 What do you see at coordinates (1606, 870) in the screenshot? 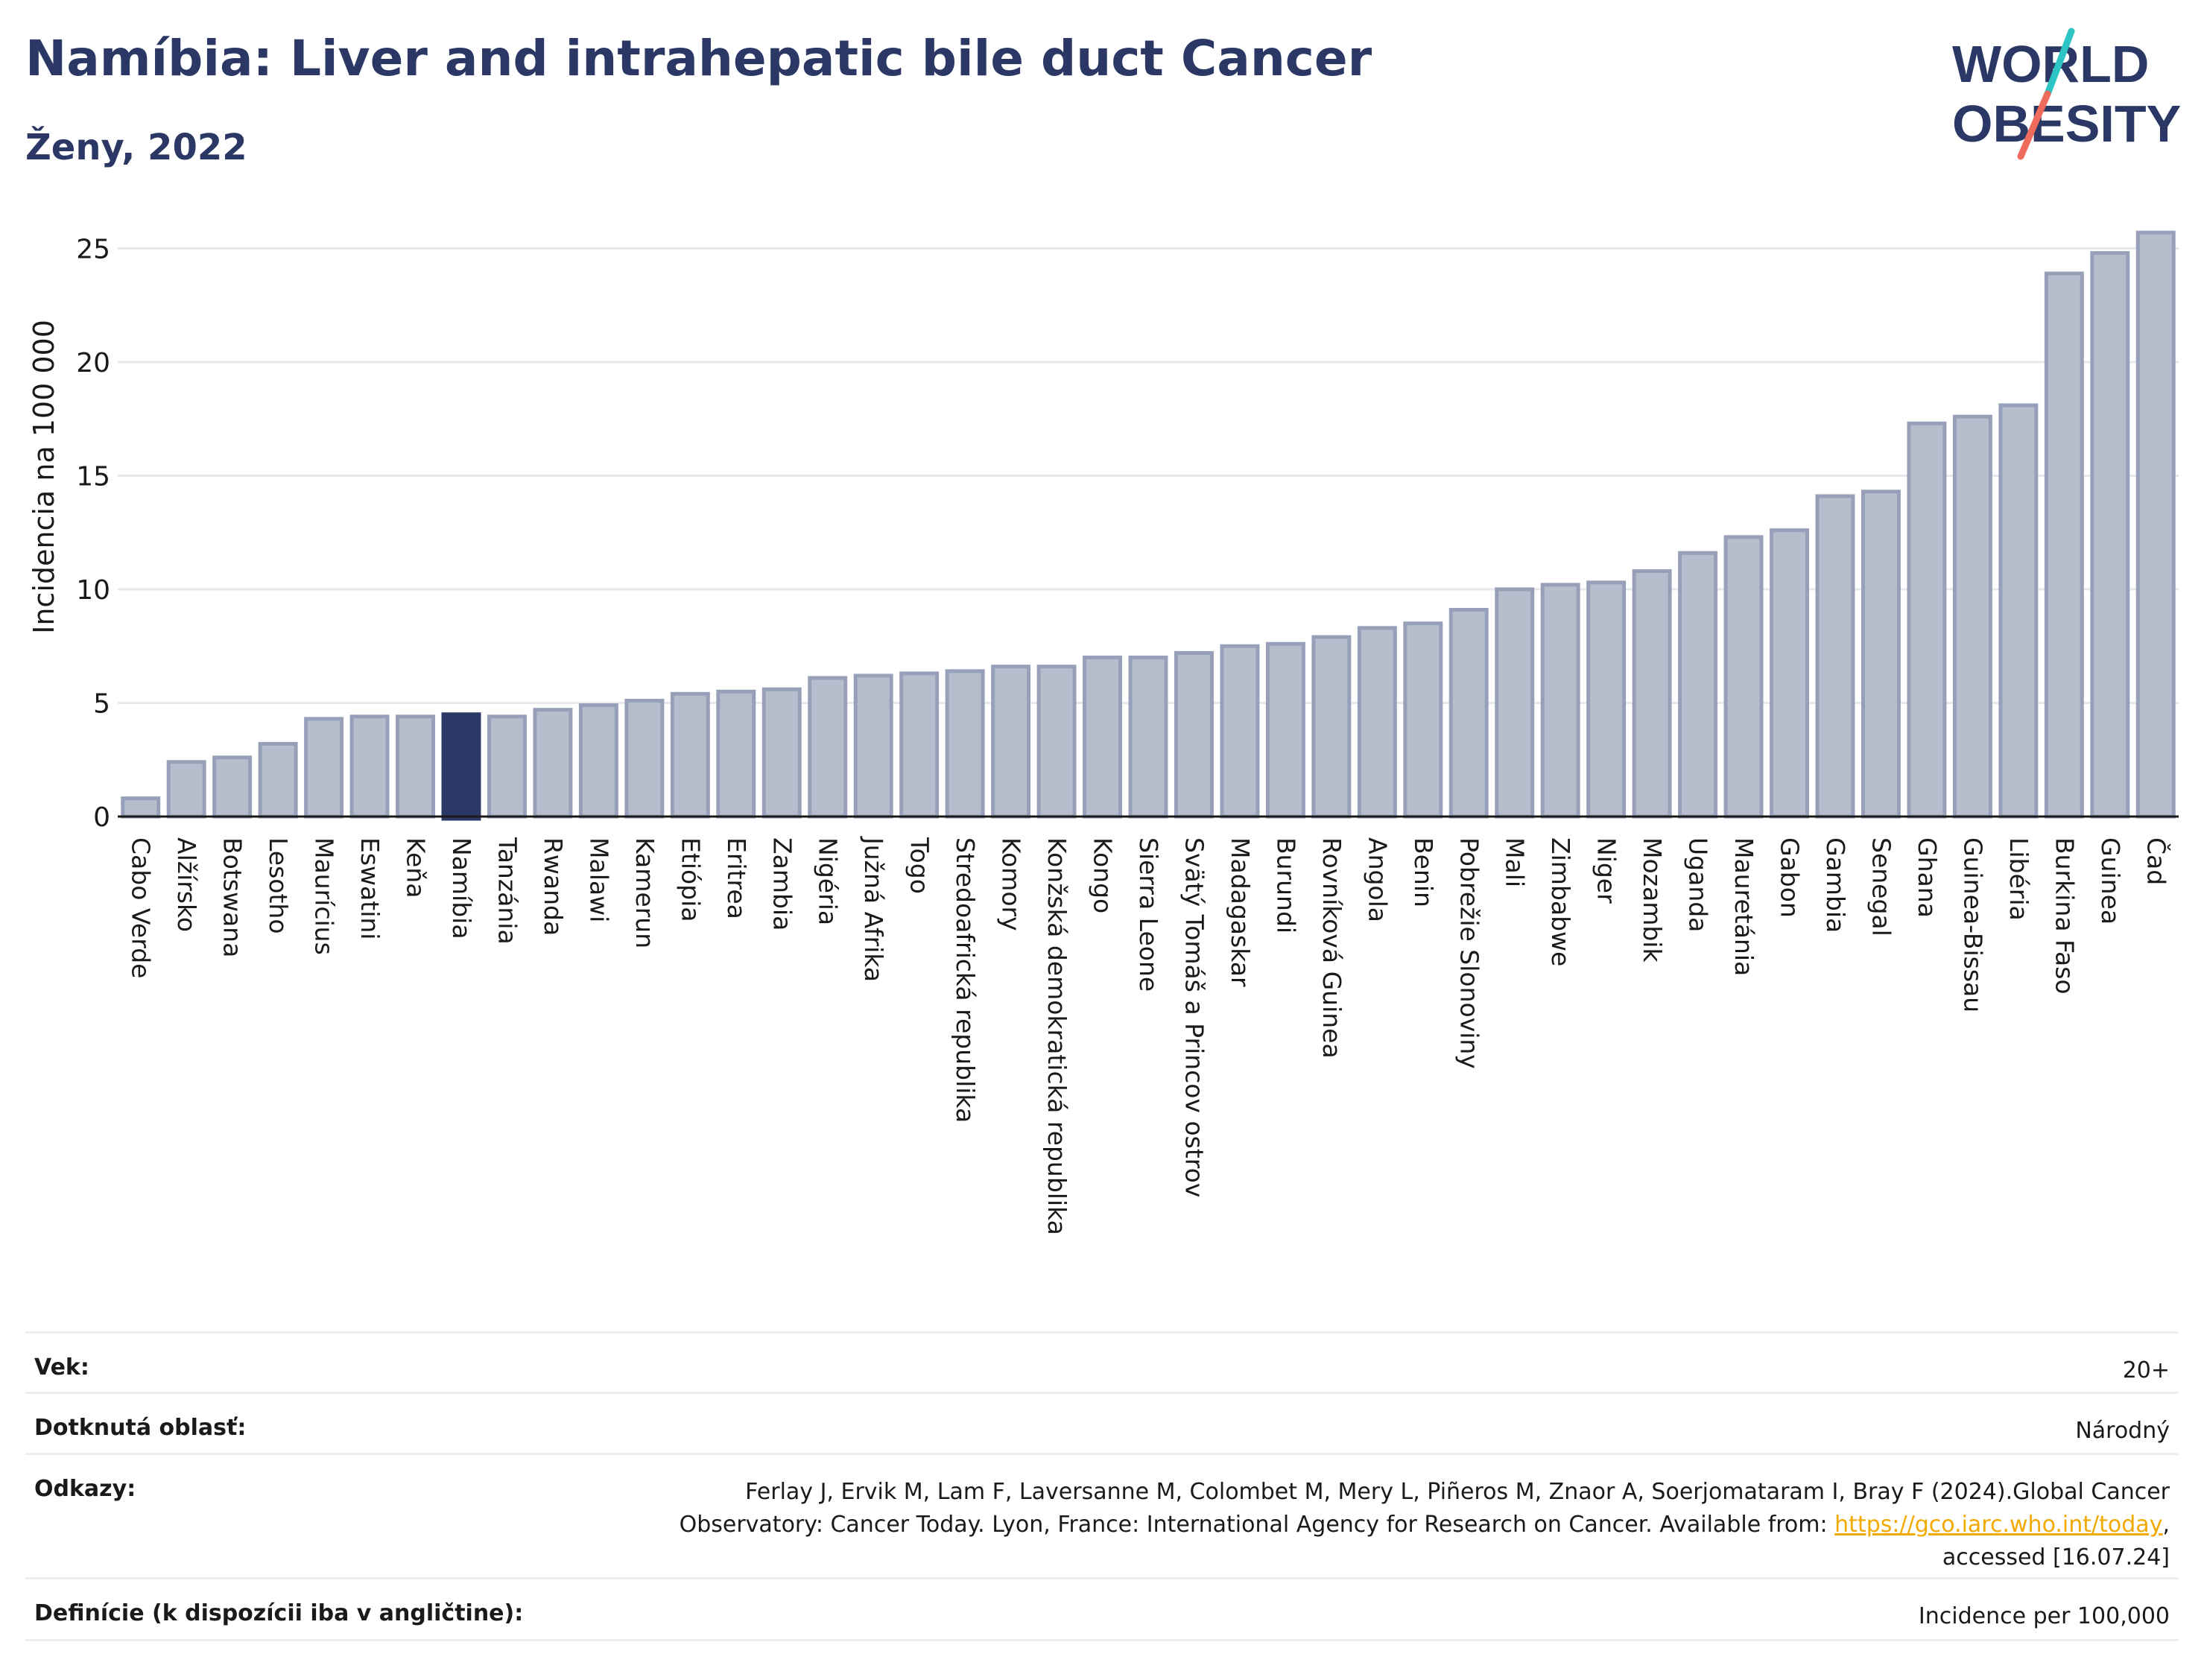
I see `x-tick-label: Niger` at bounding box center [1606, 870].